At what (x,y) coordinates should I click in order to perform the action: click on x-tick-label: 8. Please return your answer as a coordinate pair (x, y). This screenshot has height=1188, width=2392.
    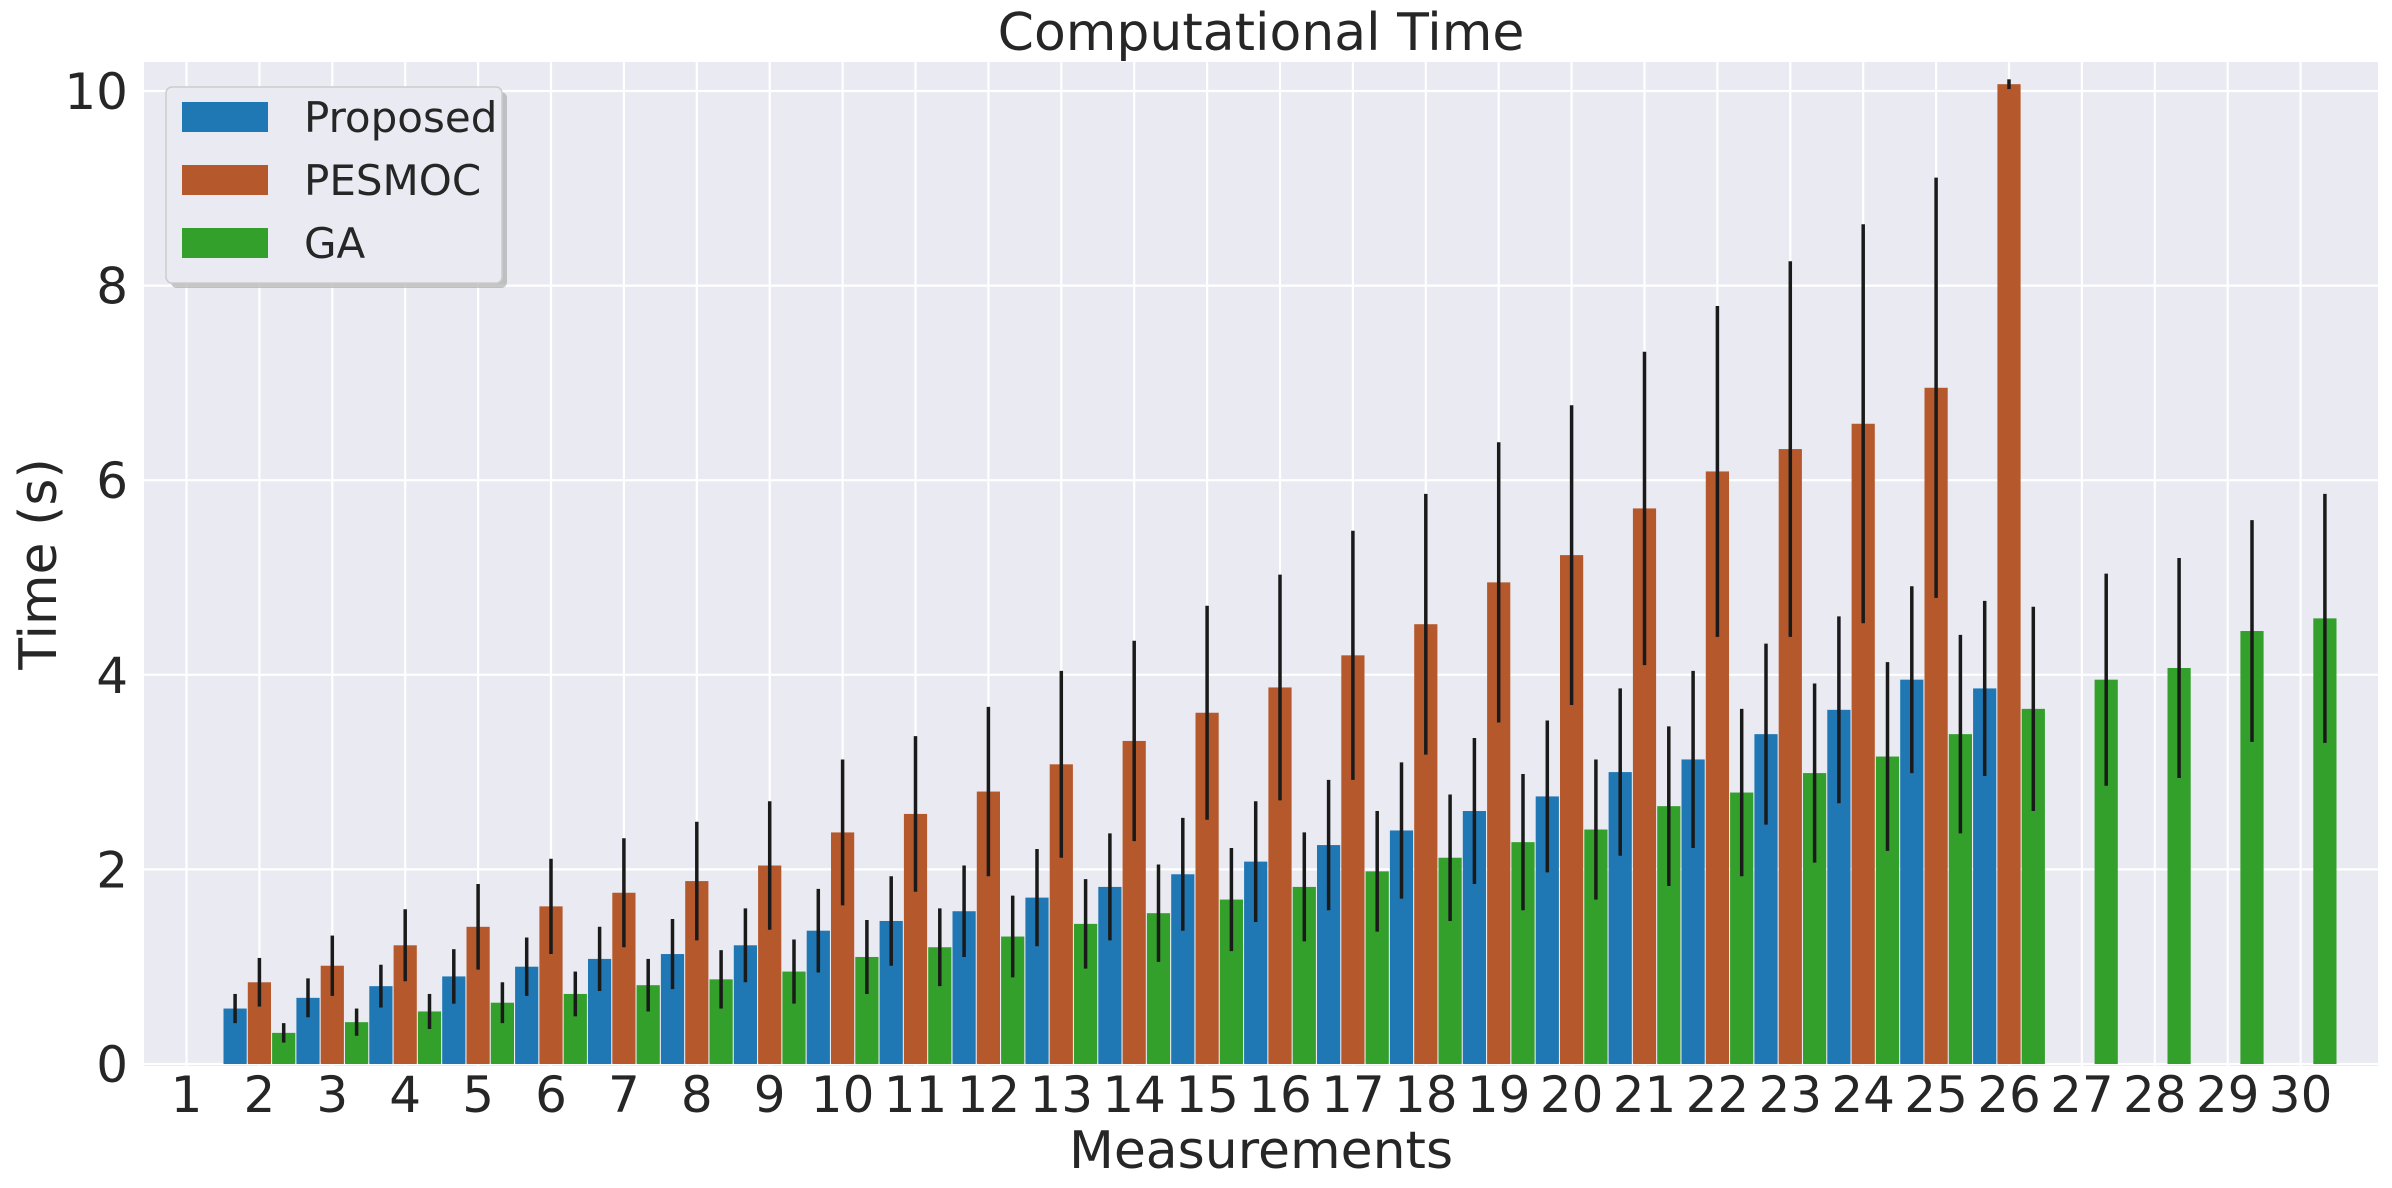
    Looking at the image, I should click on (697, 1095).